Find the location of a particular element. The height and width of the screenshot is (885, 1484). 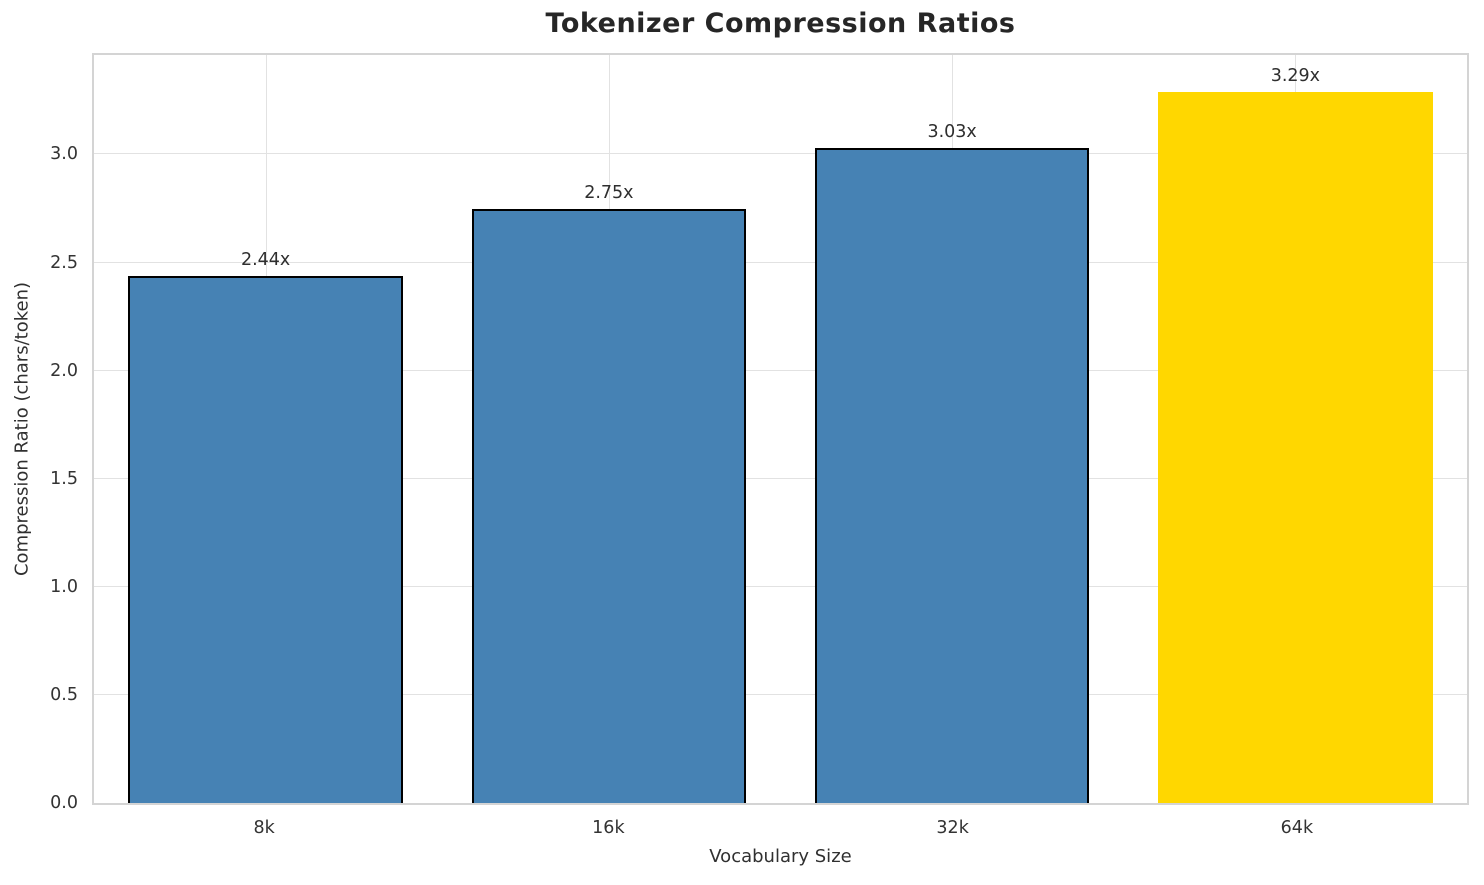

y-tick-label: 2.5 is located at coordinates (64, 262).